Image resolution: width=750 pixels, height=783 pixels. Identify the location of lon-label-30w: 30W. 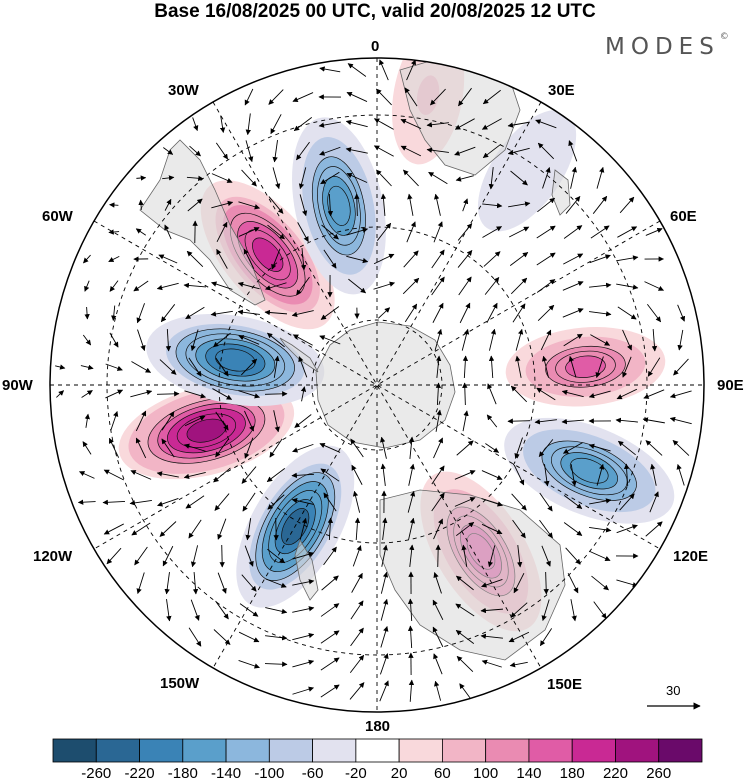
(183, 90).